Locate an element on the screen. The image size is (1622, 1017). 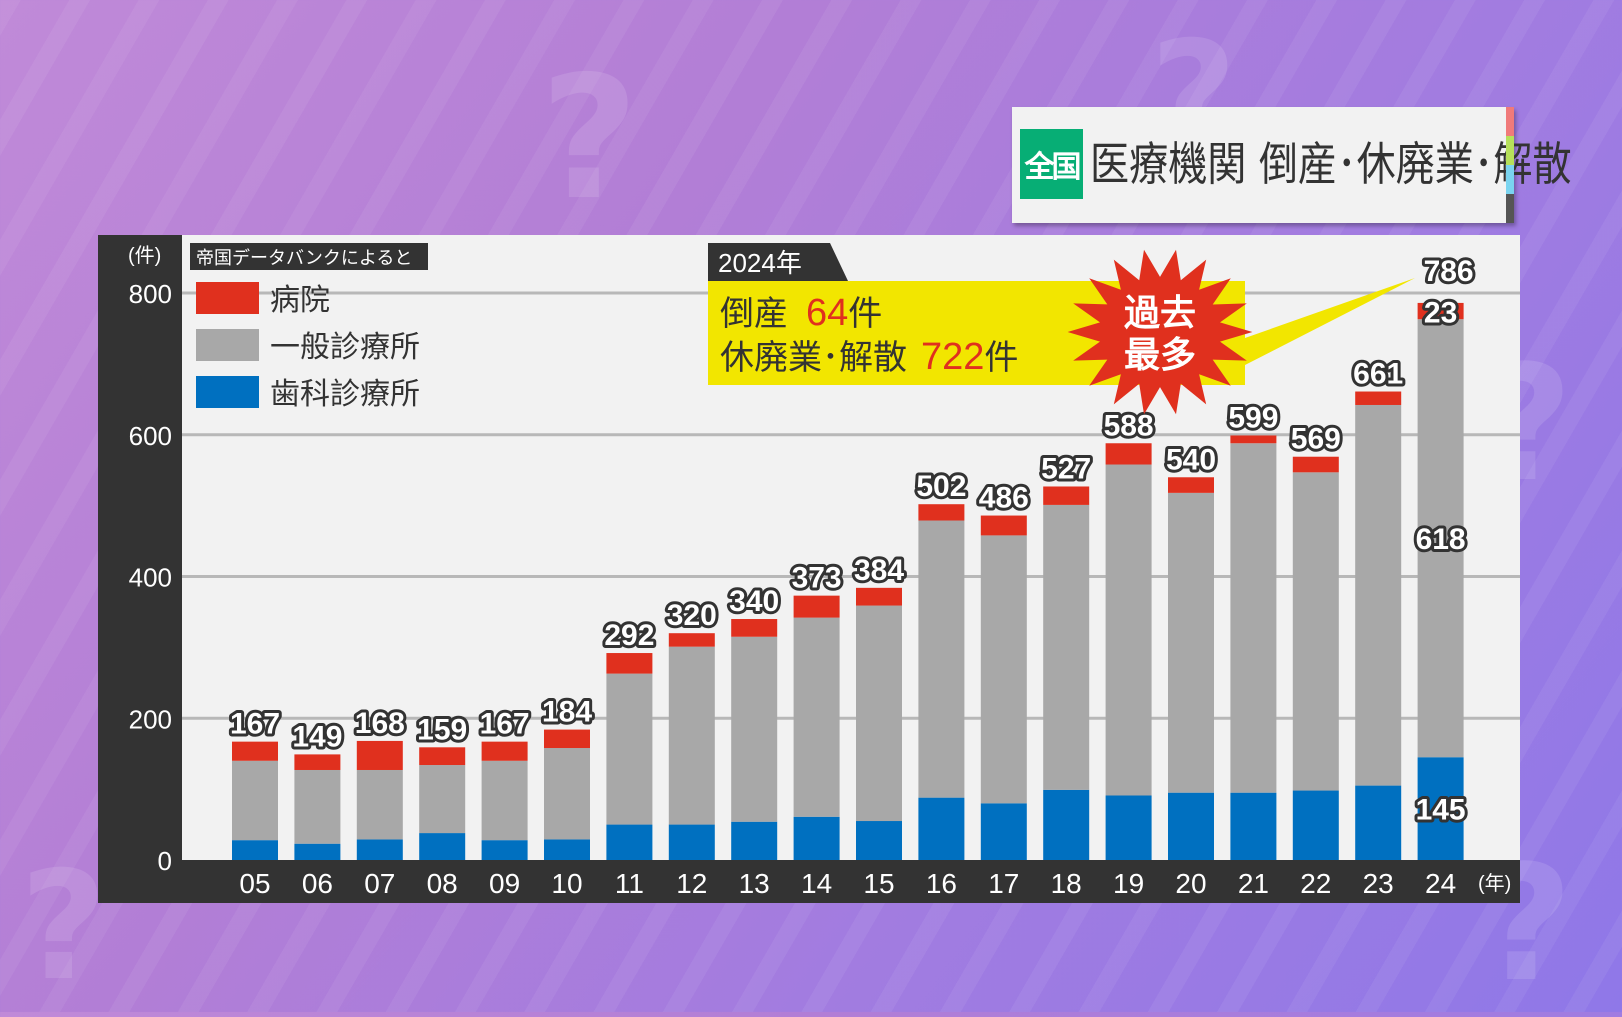
x-tick-label: 19 is located at coordinates (1128, 883).